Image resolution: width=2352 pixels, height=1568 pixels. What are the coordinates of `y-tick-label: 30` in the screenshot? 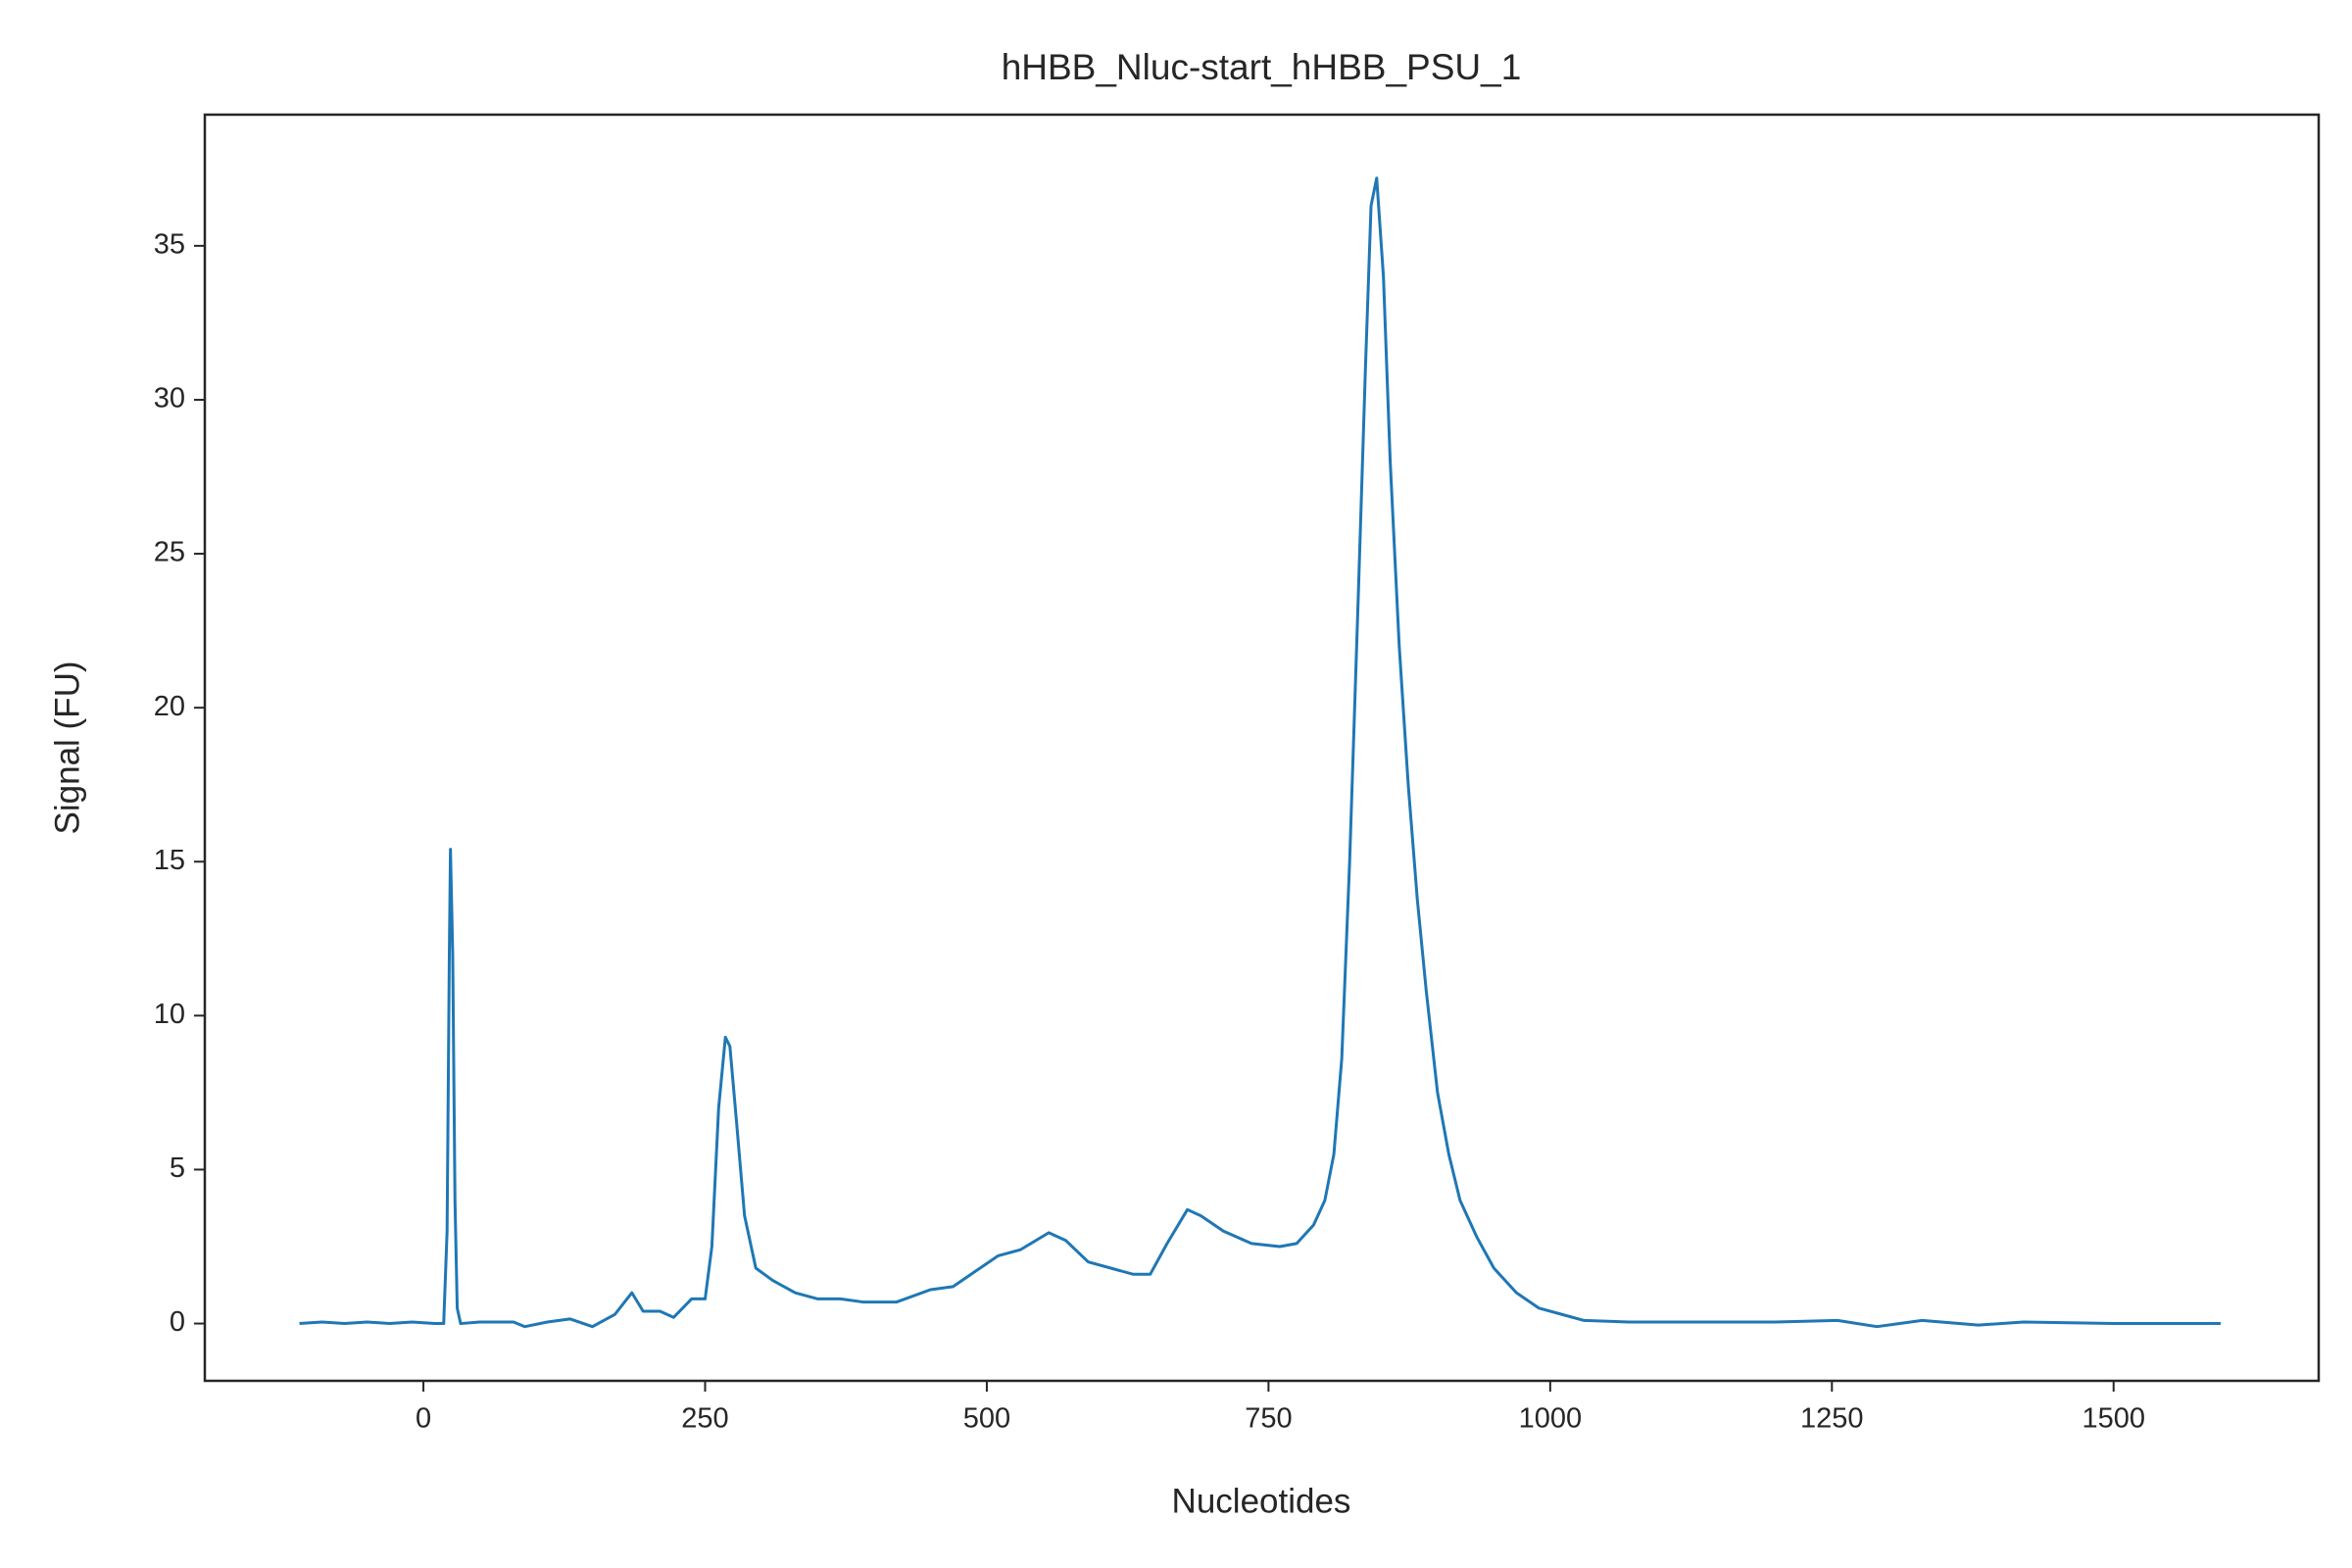 It's located at (169, 399).